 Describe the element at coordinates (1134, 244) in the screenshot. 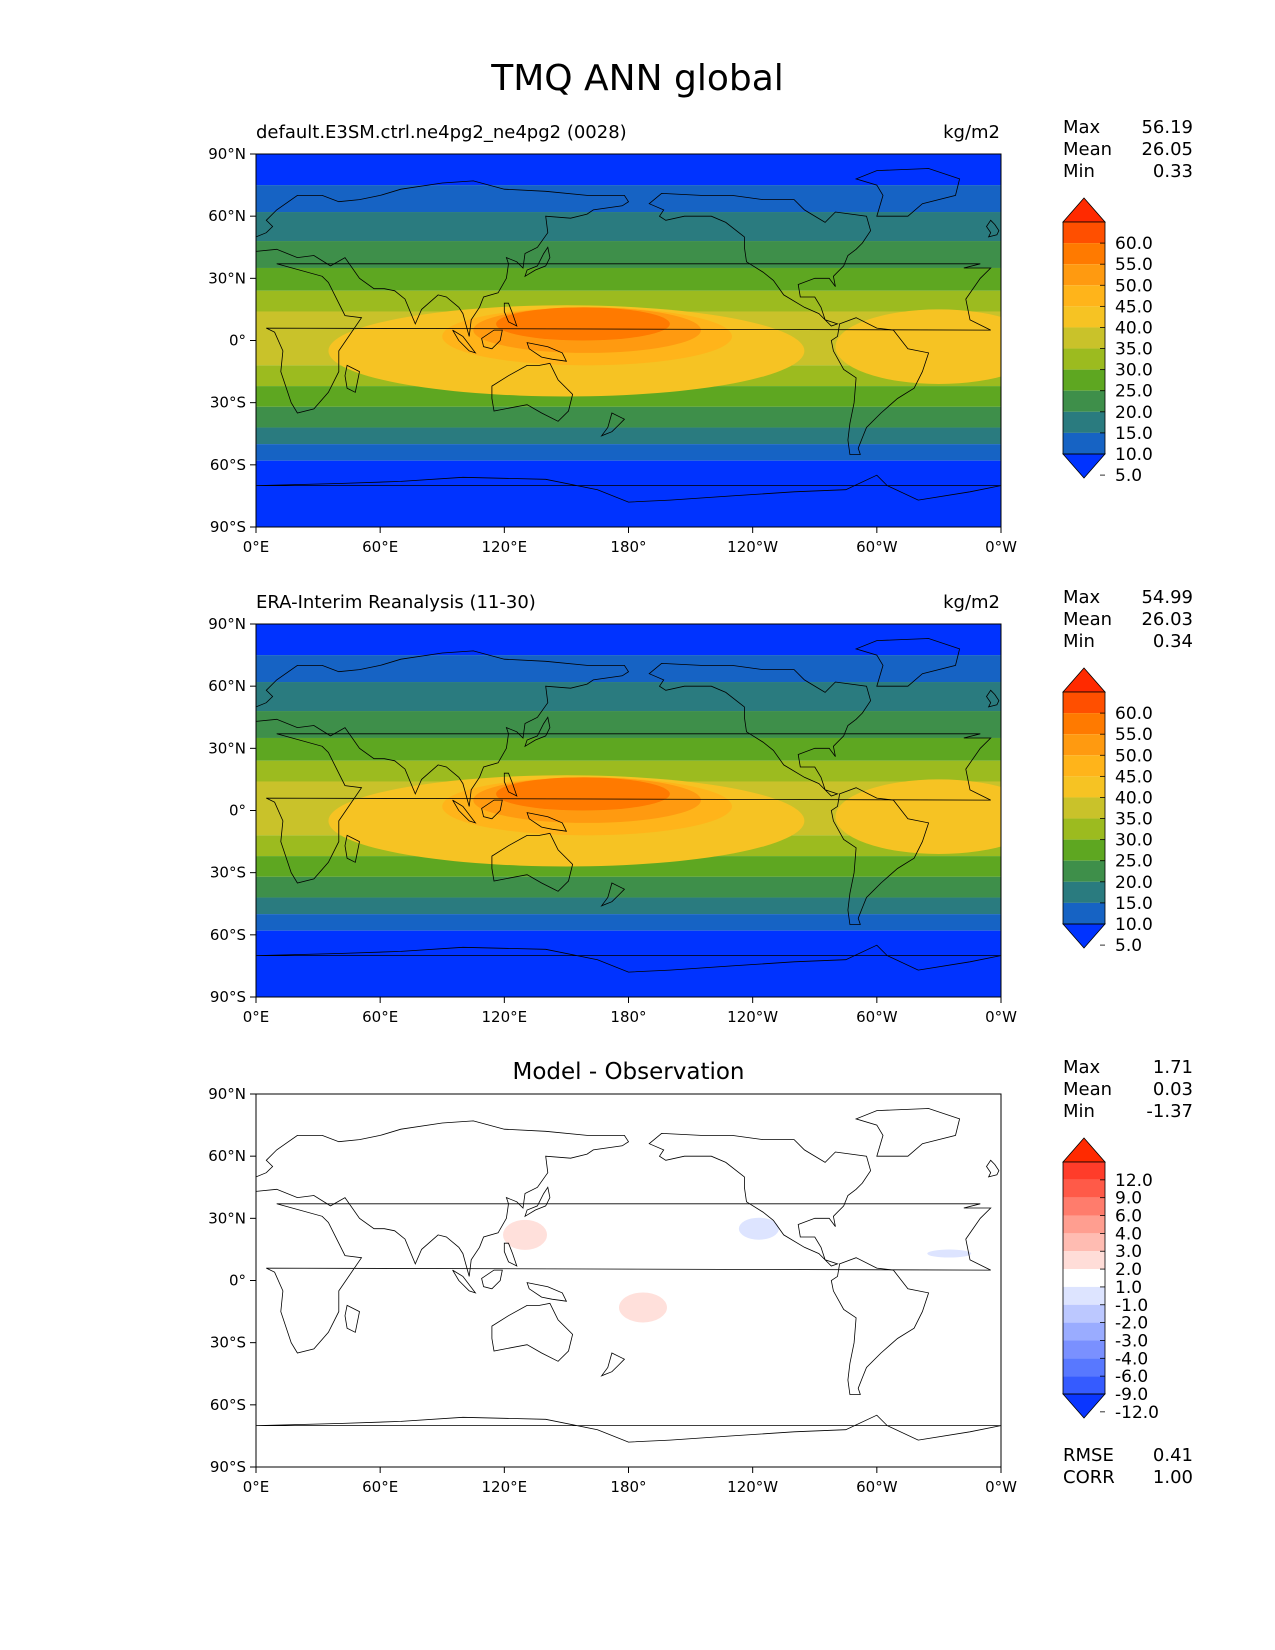

I see `colorbar-tick-label: 60.0` at that location.